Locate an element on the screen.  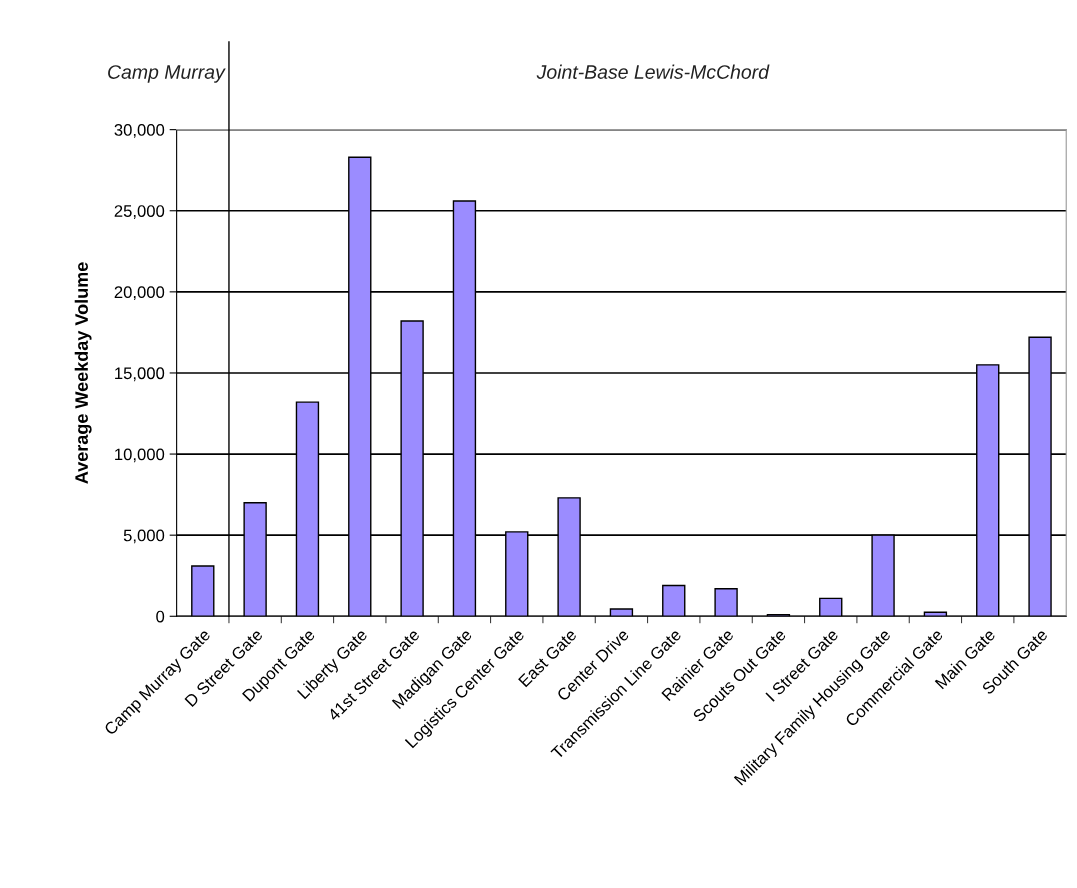
y-tick-label: 25,000 is located at coordinates (139, 212).